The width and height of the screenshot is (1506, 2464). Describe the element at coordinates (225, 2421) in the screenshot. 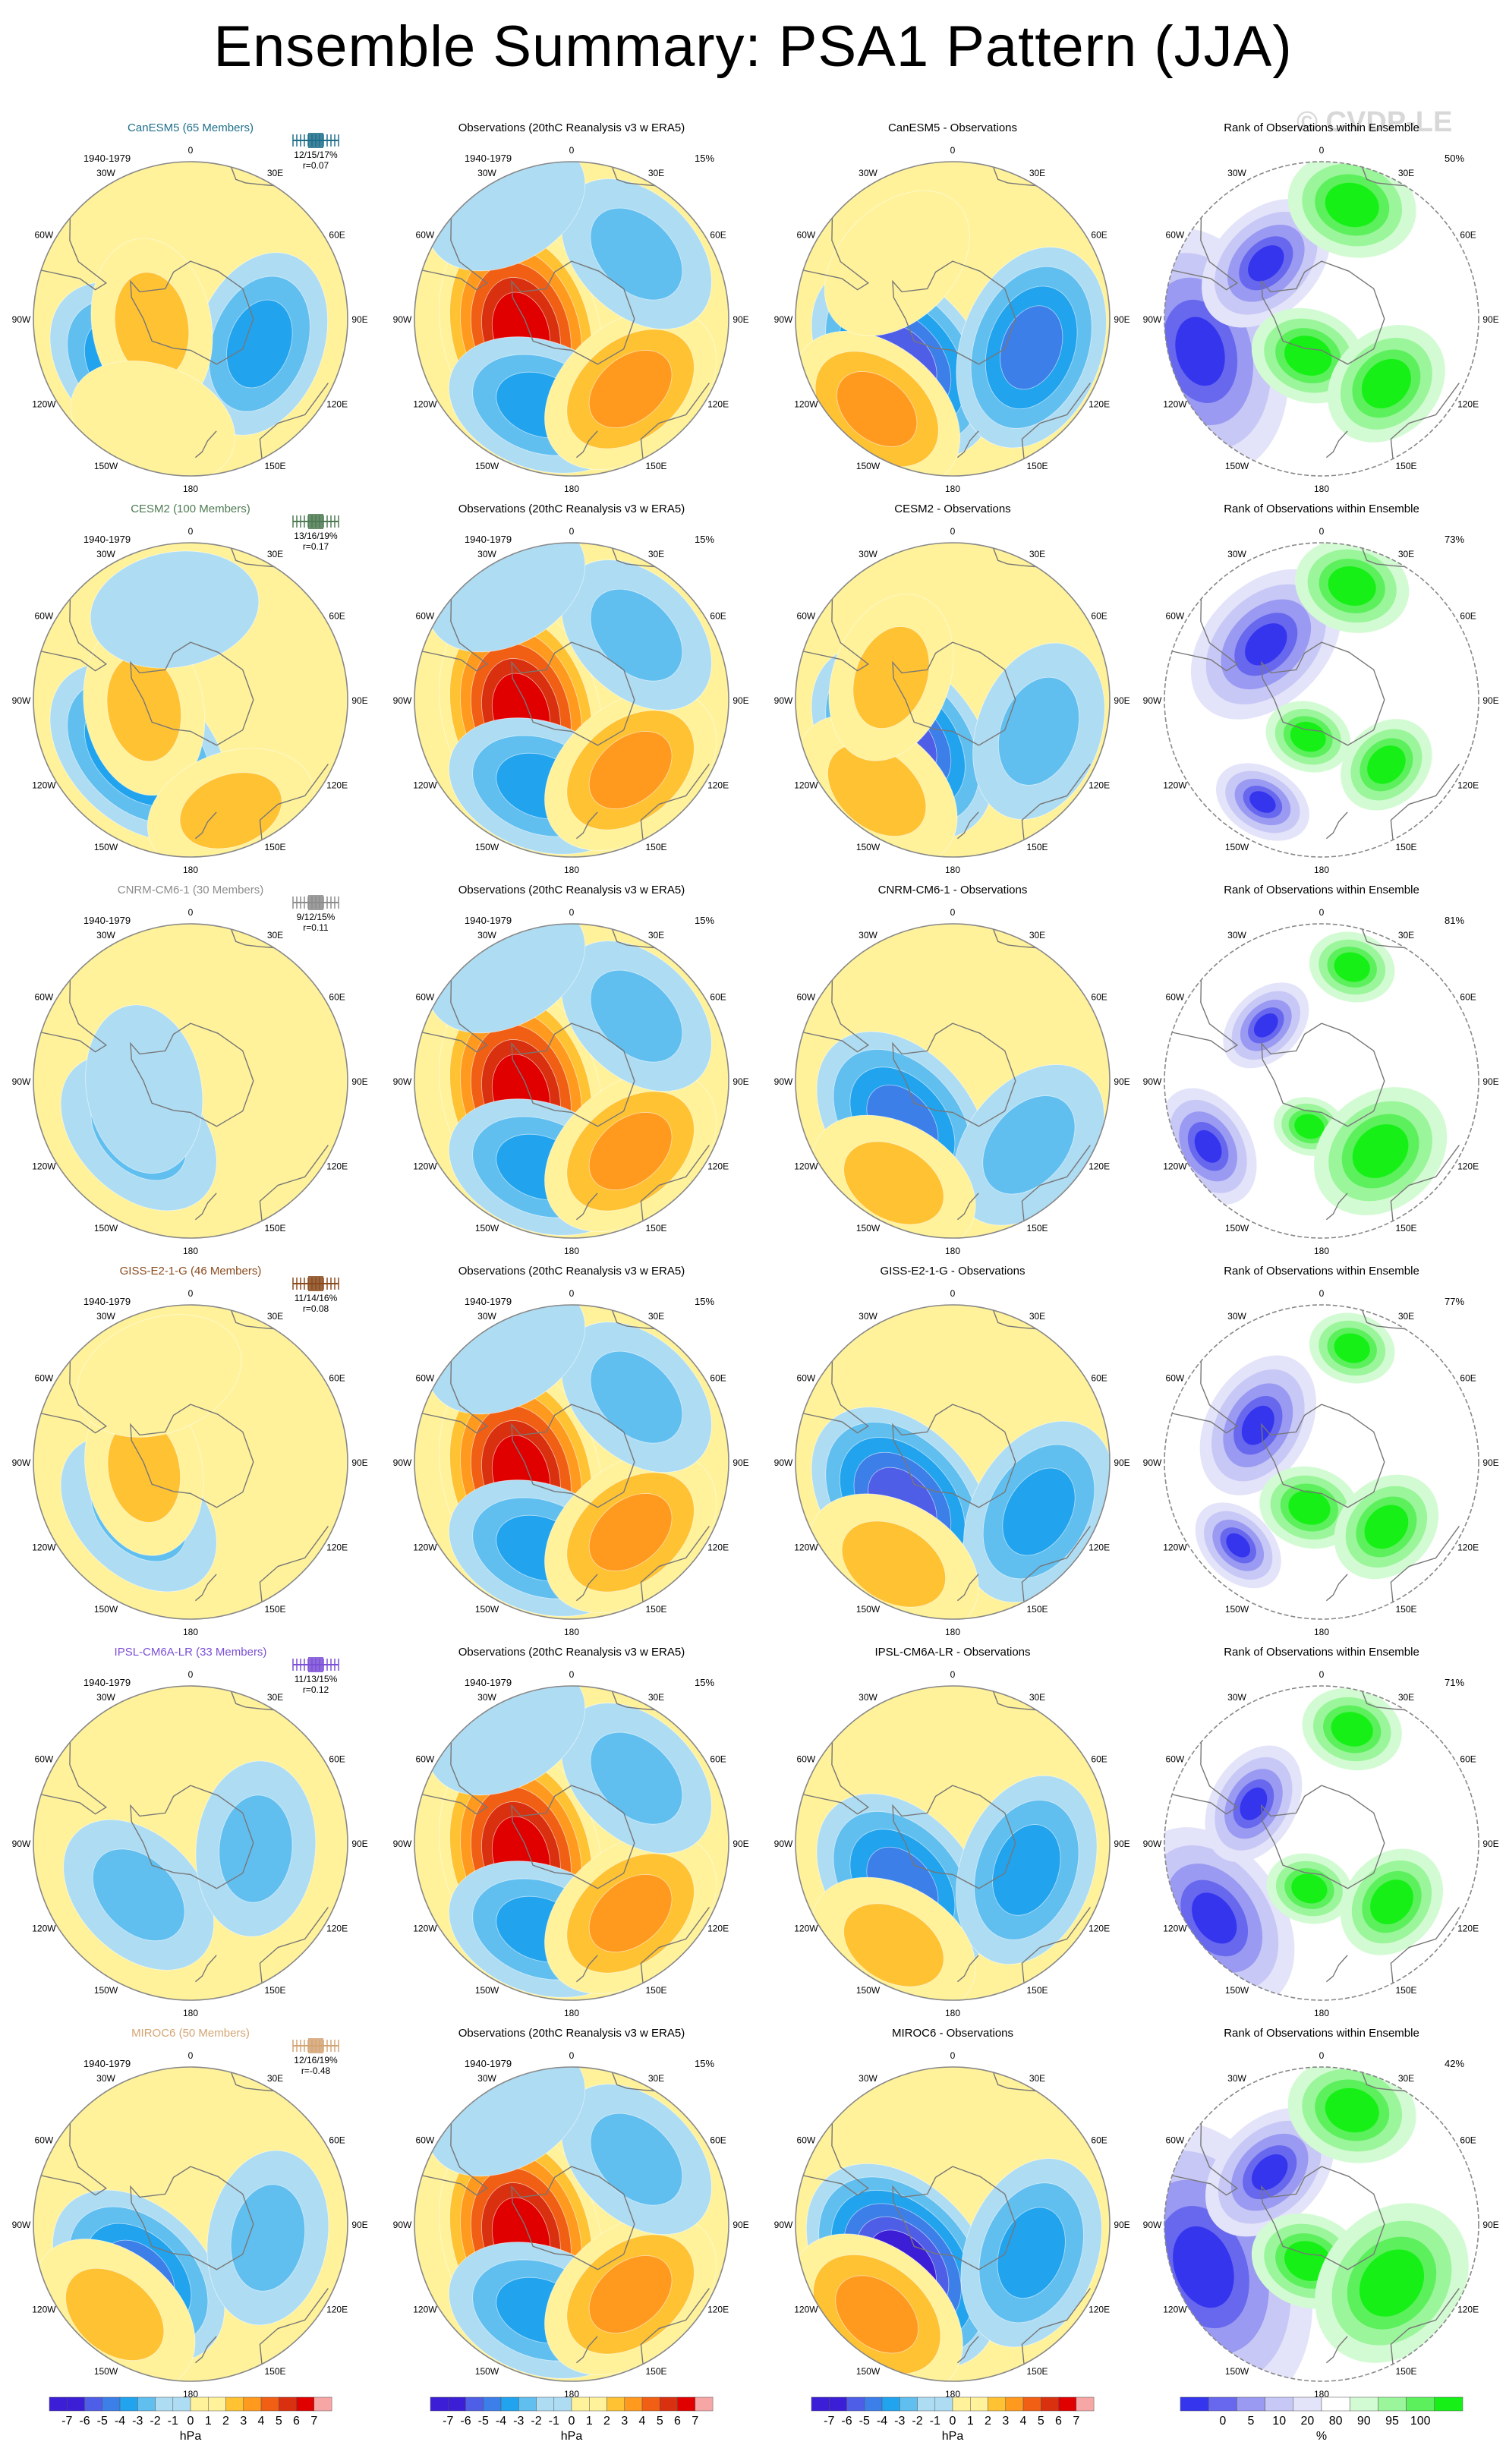

I see `colorbar-tick: 2` at that location.